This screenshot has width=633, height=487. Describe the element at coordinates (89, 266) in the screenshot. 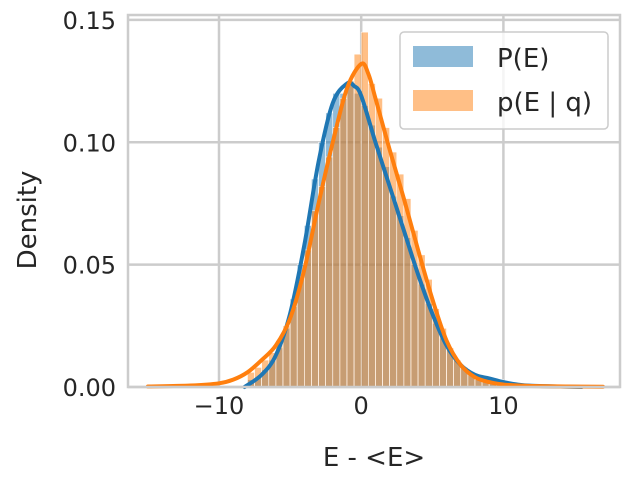

I see `y-tick-label: 0.05` at that location.